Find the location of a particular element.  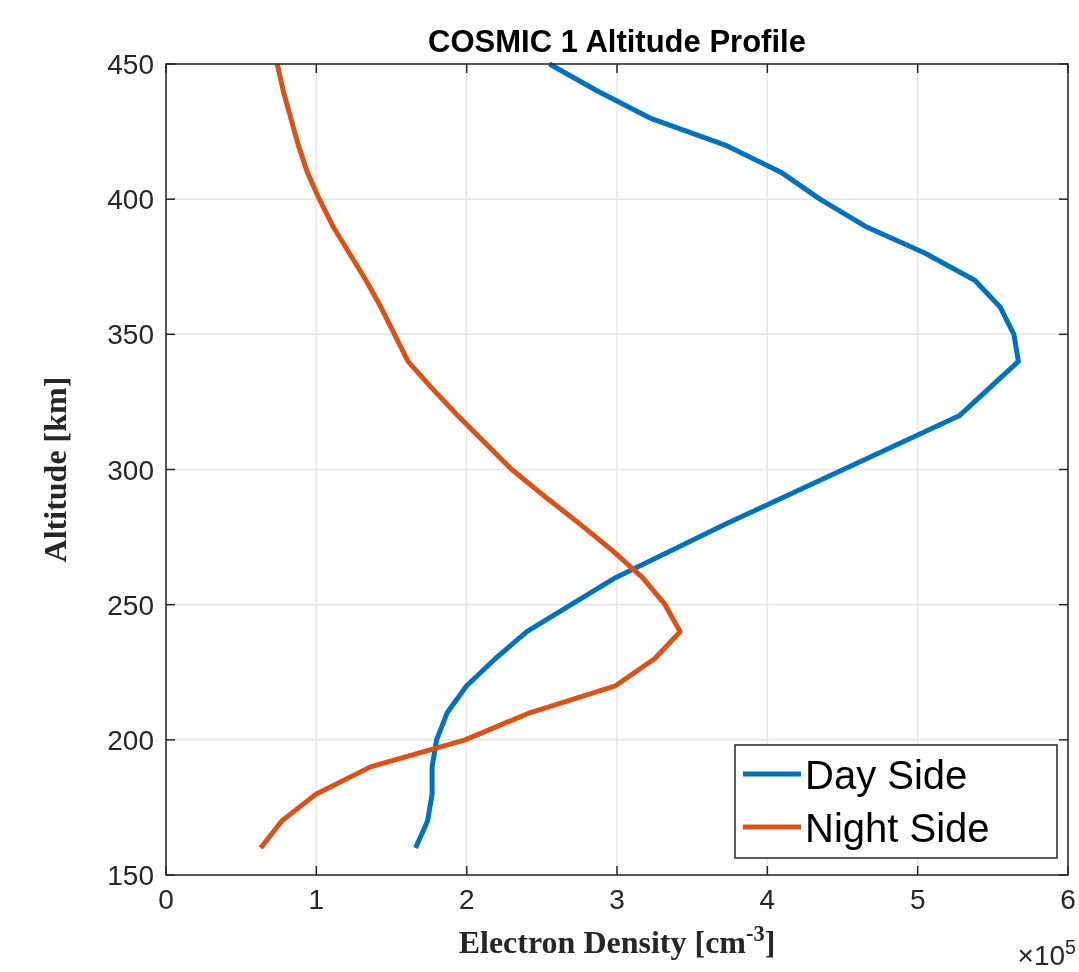

y-tick-label: 400 is located at coordinates (130, 200).